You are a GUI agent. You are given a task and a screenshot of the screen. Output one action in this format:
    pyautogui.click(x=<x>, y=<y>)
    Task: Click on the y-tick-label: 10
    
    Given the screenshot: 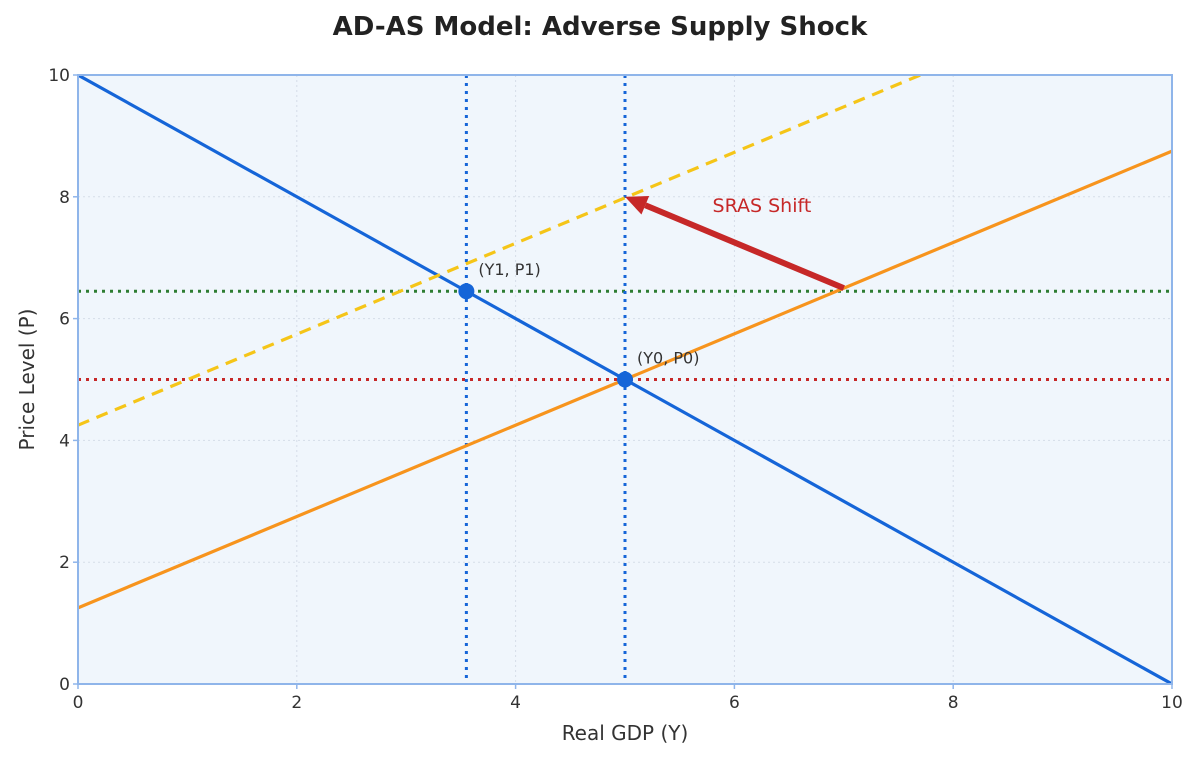 What is the action you would take?
    pyautogui.click(x=59, y=76)
    